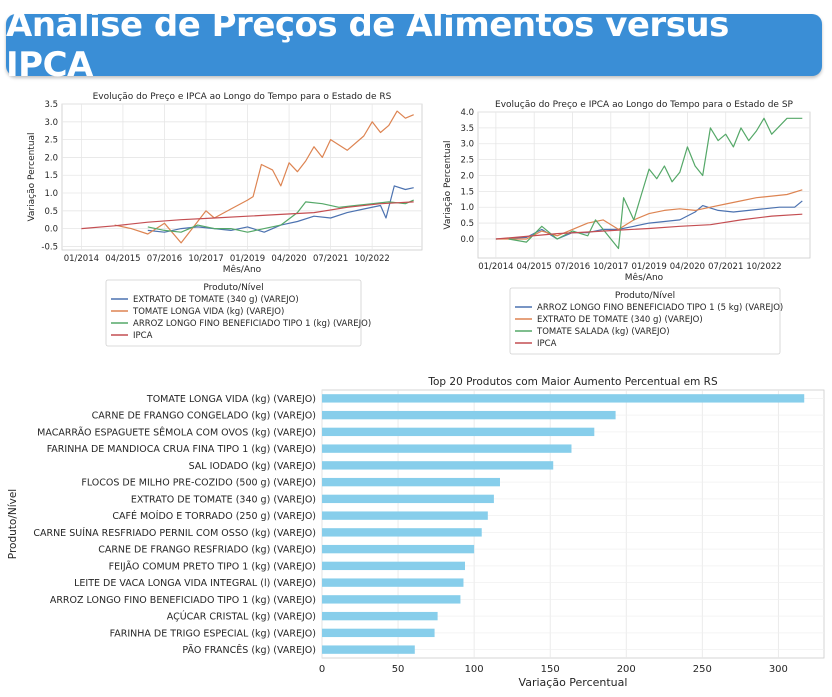  I want to click on x-tick-label: 200, so click(626, 669).